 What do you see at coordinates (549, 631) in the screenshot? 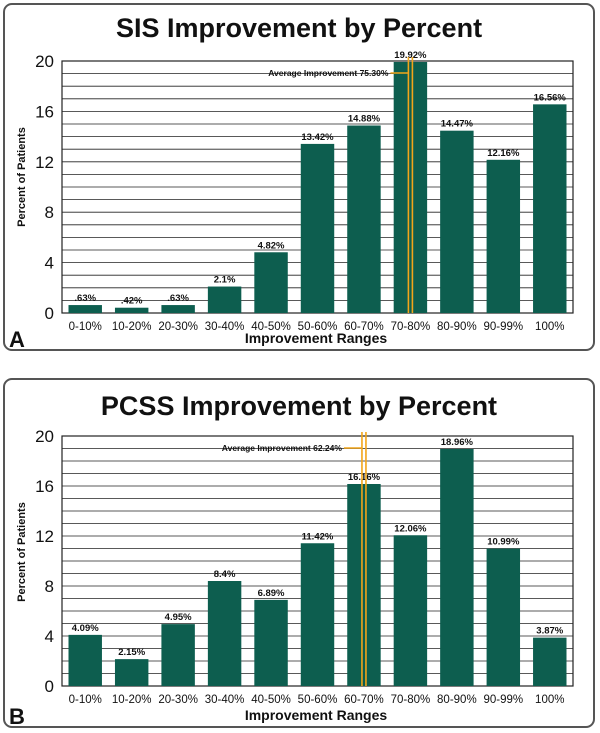
I see `data-label: 3.87%` at bounding box center [549, 631].